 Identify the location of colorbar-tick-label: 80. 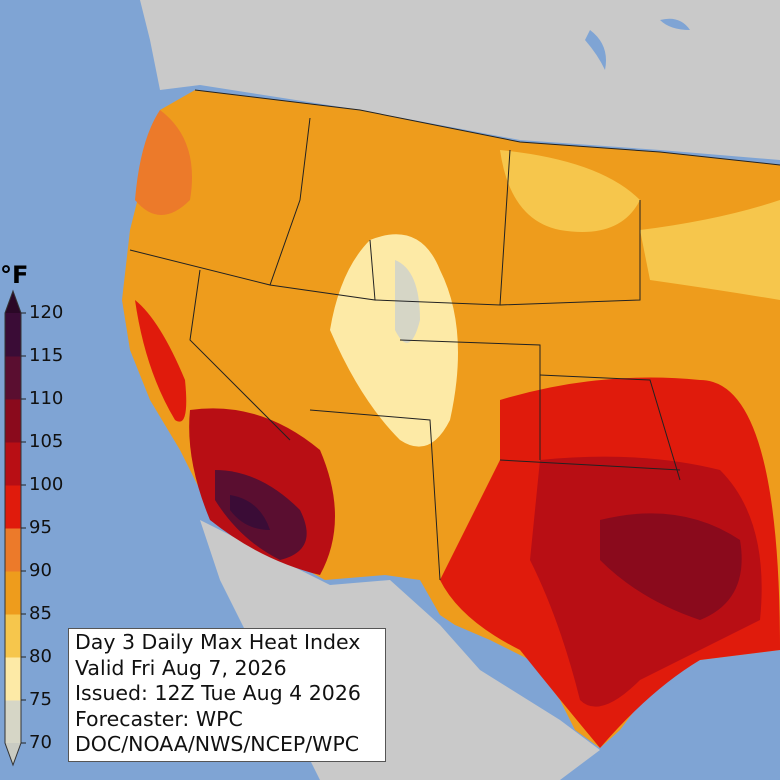
(40, 656).